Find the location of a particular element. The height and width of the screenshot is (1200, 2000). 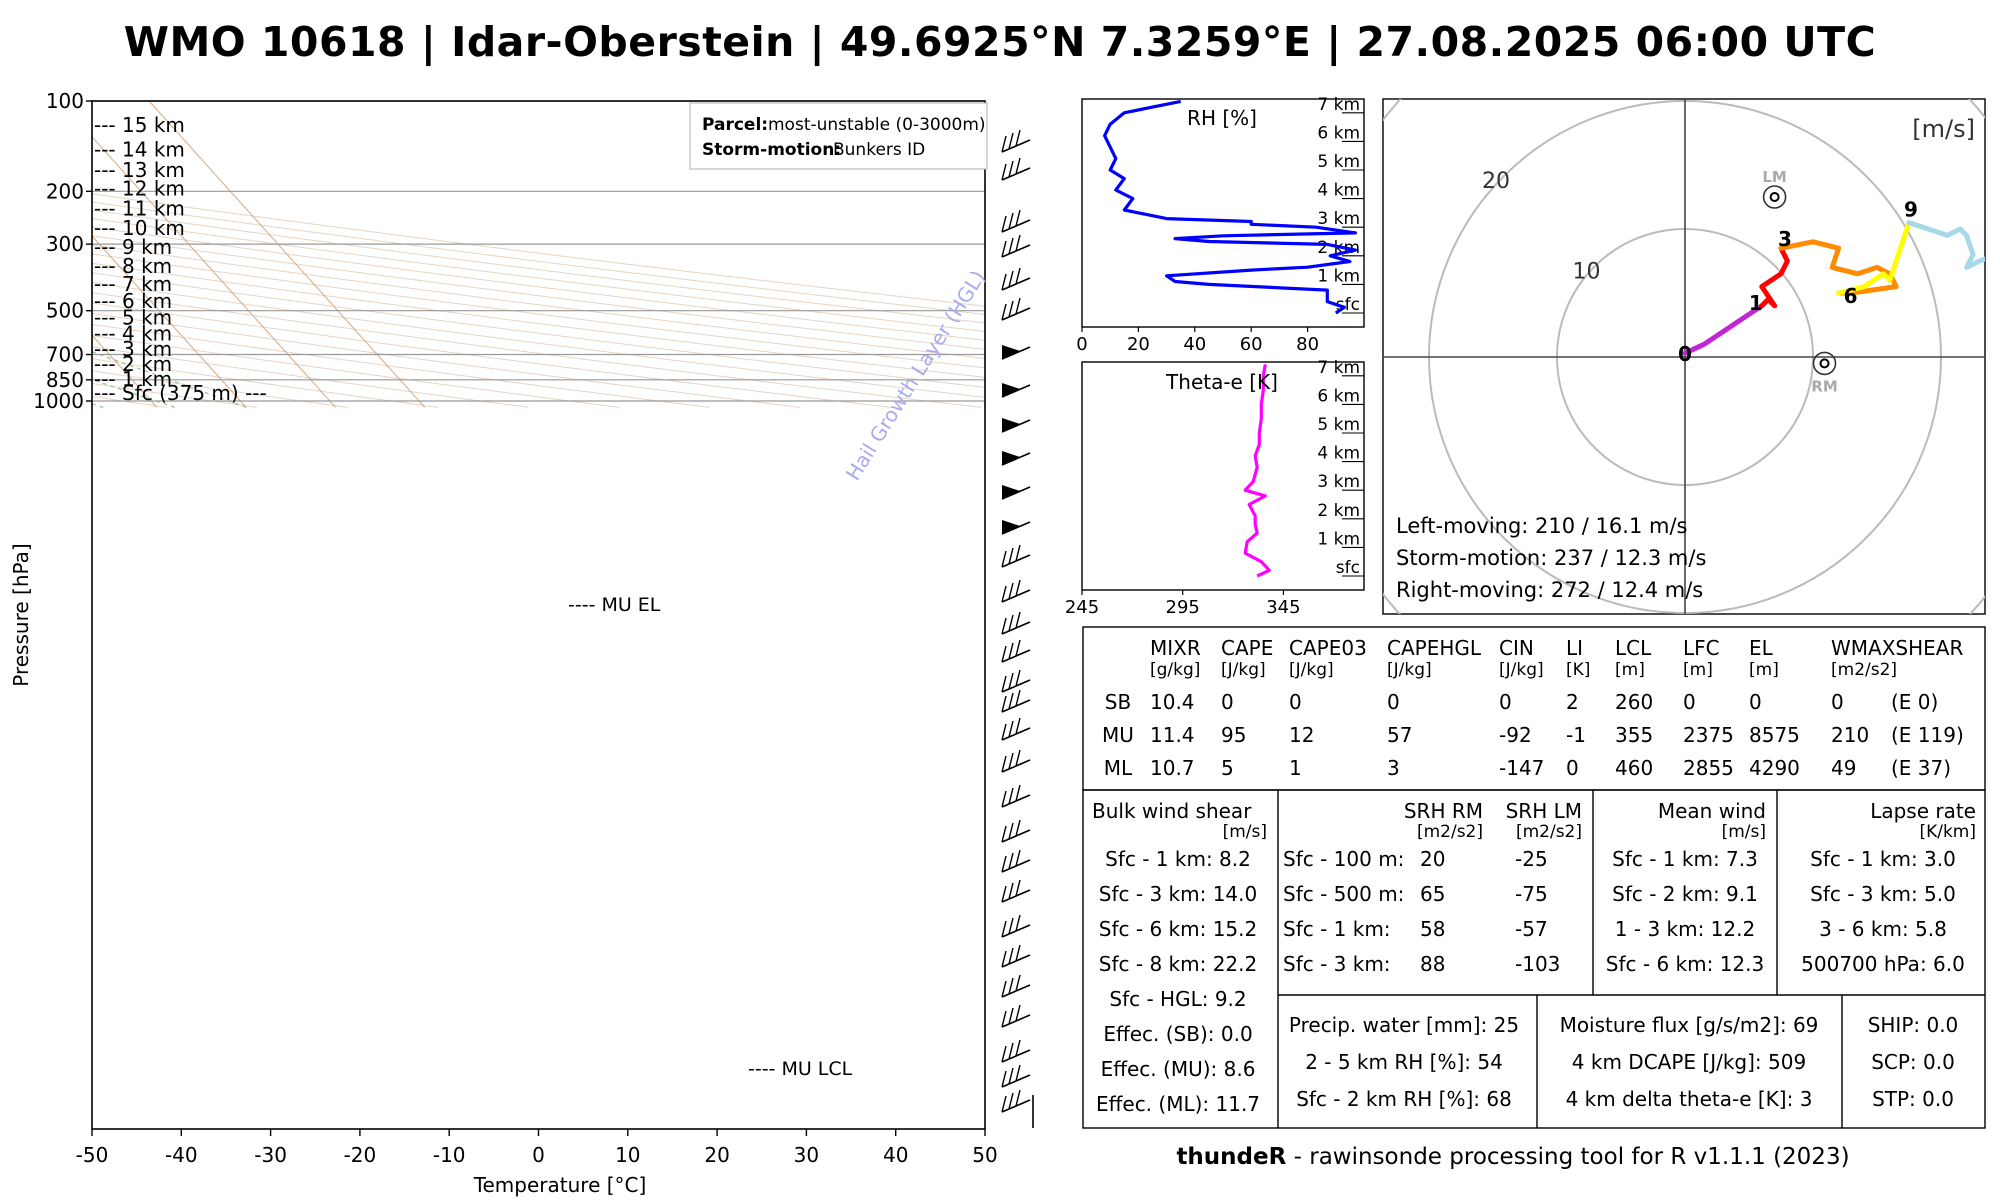

table-cell: 10.7 is located at coordinates (1172, 768).